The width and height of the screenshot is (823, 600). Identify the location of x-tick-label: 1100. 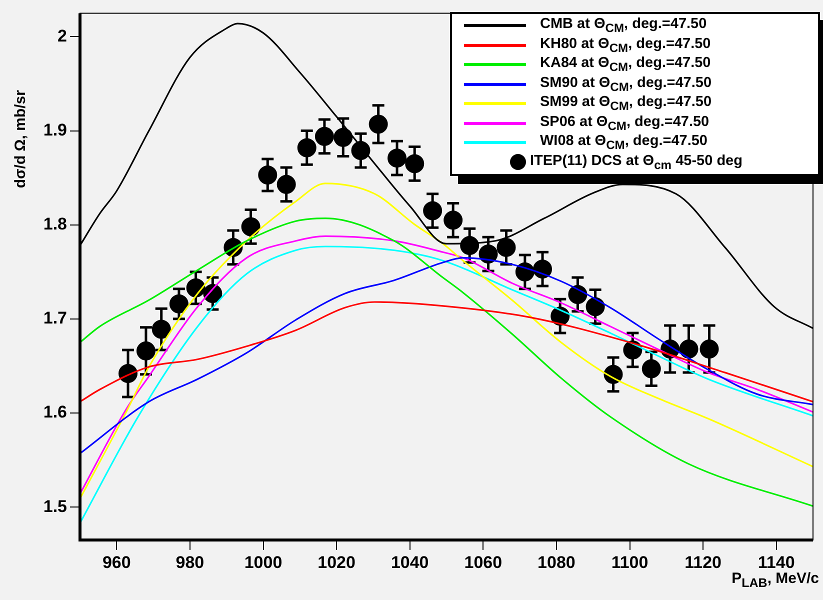
(629, 562).